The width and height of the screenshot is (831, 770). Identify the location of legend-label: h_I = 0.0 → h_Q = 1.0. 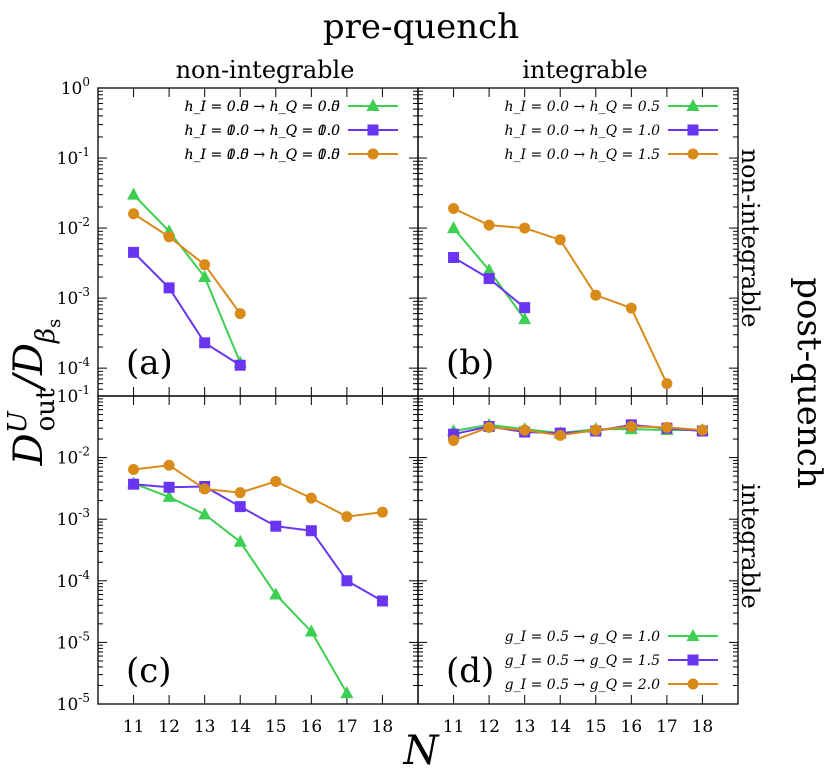
(263, 131).